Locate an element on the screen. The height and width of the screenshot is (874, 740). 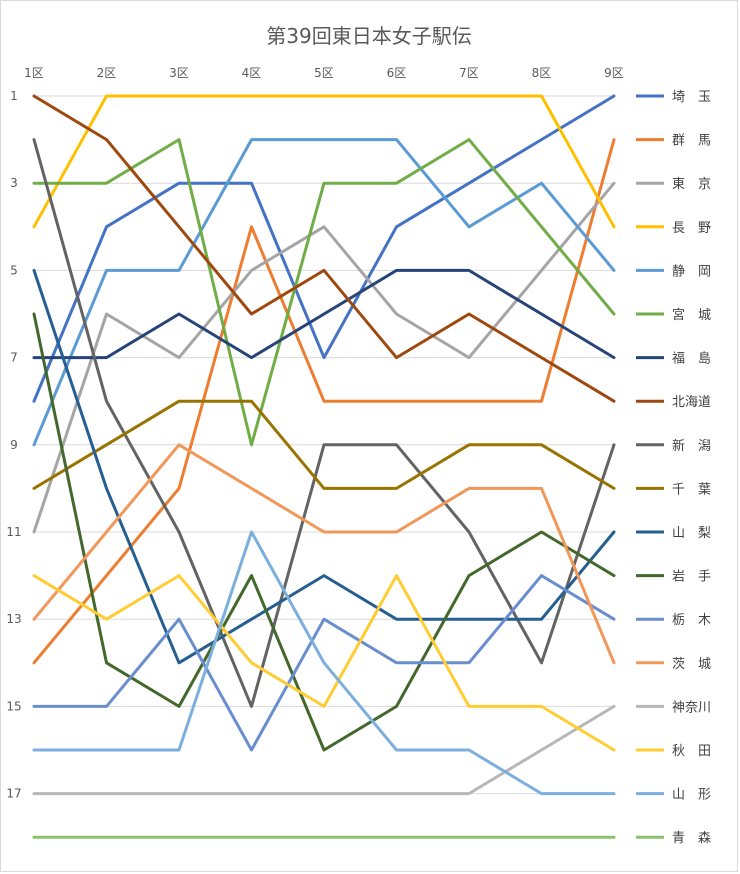
x-tick-label: 3区 is located at coordinates (179, 73).